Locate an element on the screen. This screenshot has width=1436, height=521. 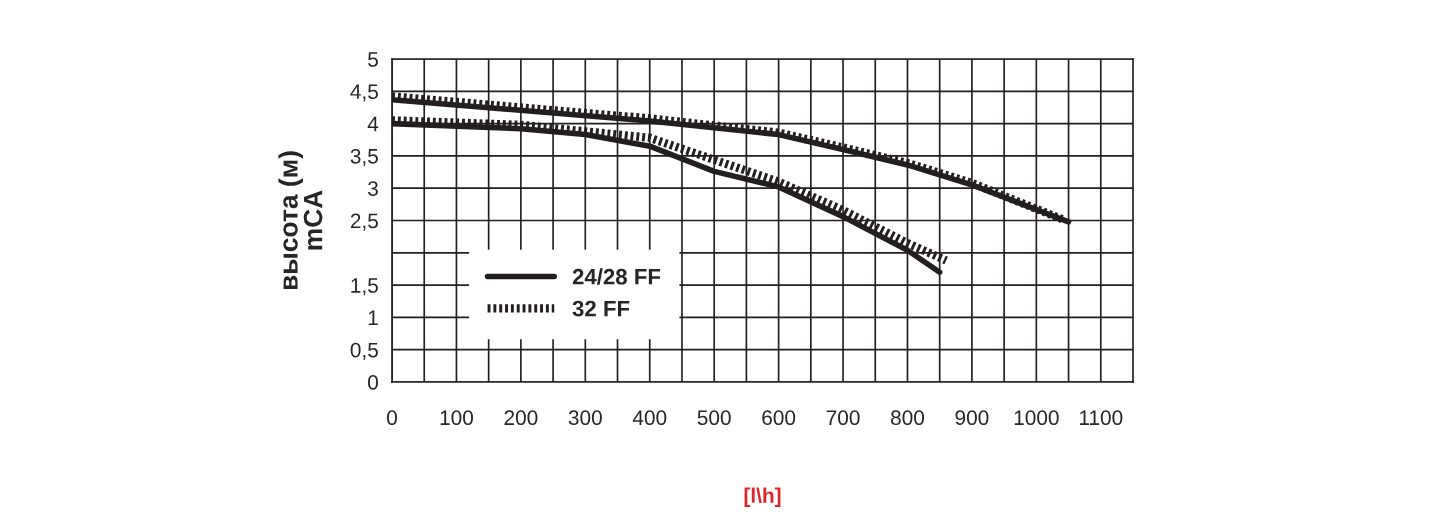
x-tick-label: 1000 is located at coordinates (1036, 418).